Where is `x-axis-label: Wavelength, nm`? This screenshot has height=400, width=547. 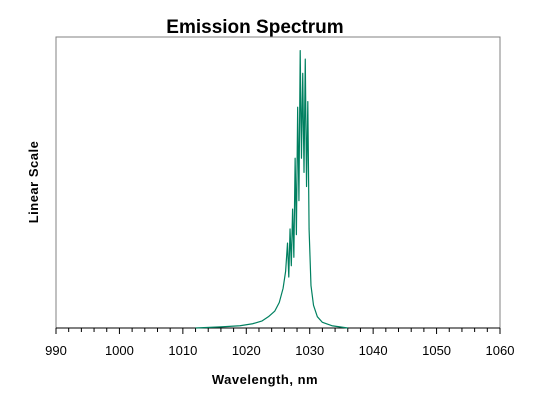
x-axis-label: Wavelength, nm is located at coordinates (265, 379).